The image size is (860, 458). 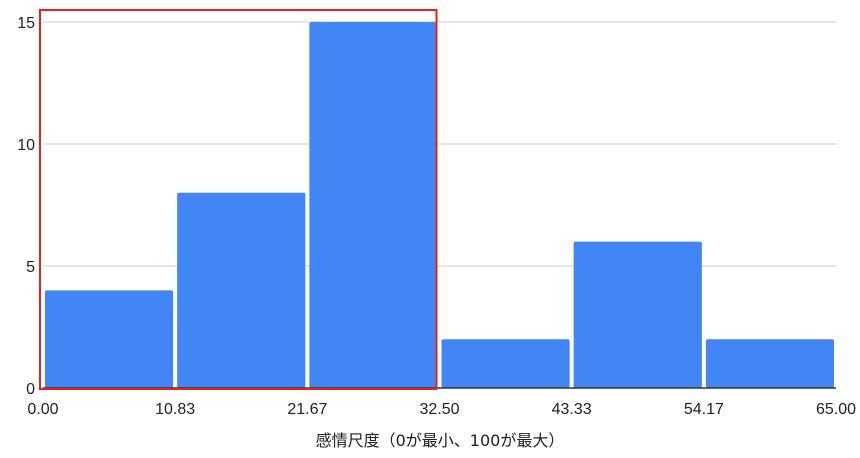 I want to click on x-tick-label: 32.50, so click(x=439, y=409).